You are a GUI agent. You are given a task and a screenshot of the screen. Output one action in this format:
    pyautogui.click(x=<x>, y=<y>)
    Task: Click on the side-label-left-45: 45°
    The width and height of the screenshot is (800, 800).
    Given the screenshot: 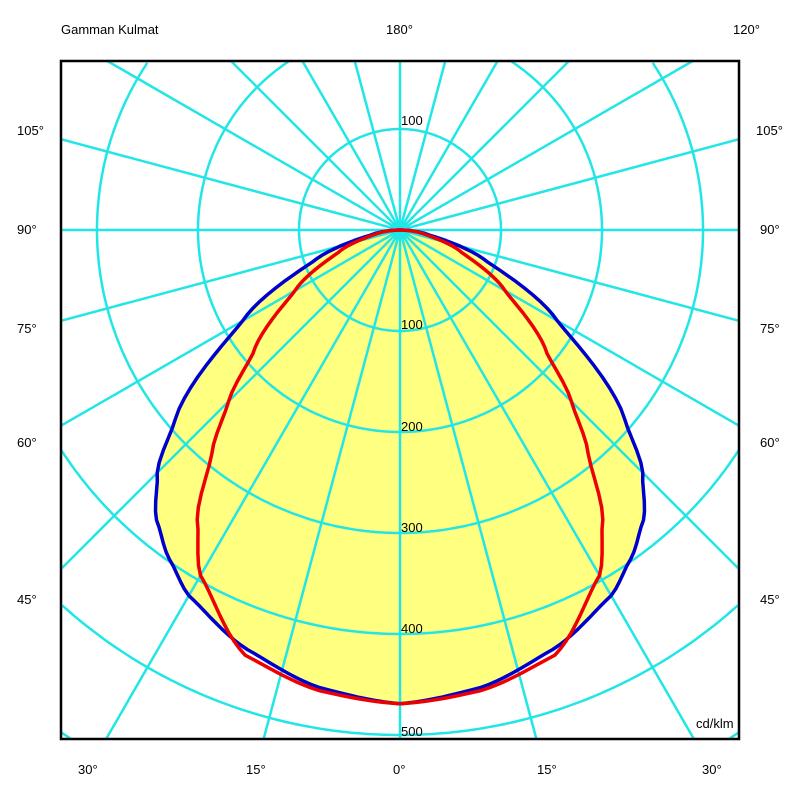 What is the action you would take?
    pyautogui.click(x=27, y=599)
    